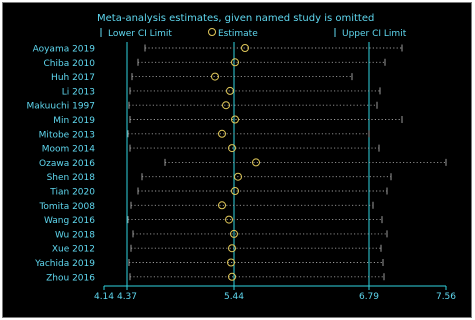 The width and height of the screenshot is (475, 320). What do you see at coordinates (211, 149) in the screenshot?
I see `study-row-7: Moom 2014` at bounding box center [211, 149].